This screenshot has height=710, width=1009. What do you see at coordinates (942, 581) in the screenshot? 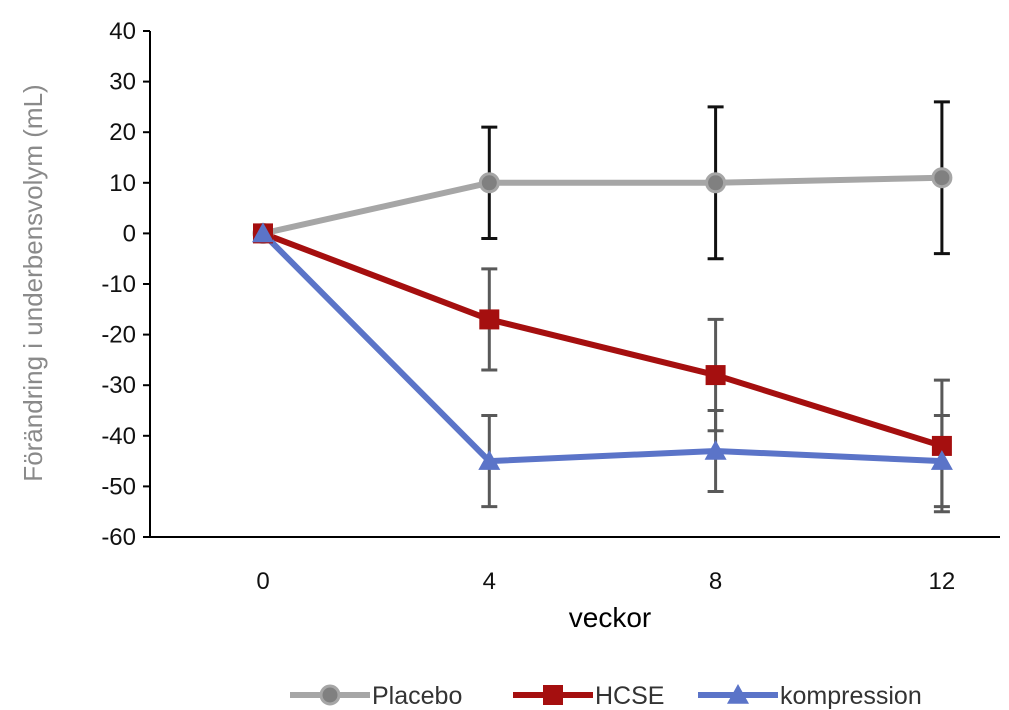
I see `x-tick-label: 12` at bounding box center [942, 581].